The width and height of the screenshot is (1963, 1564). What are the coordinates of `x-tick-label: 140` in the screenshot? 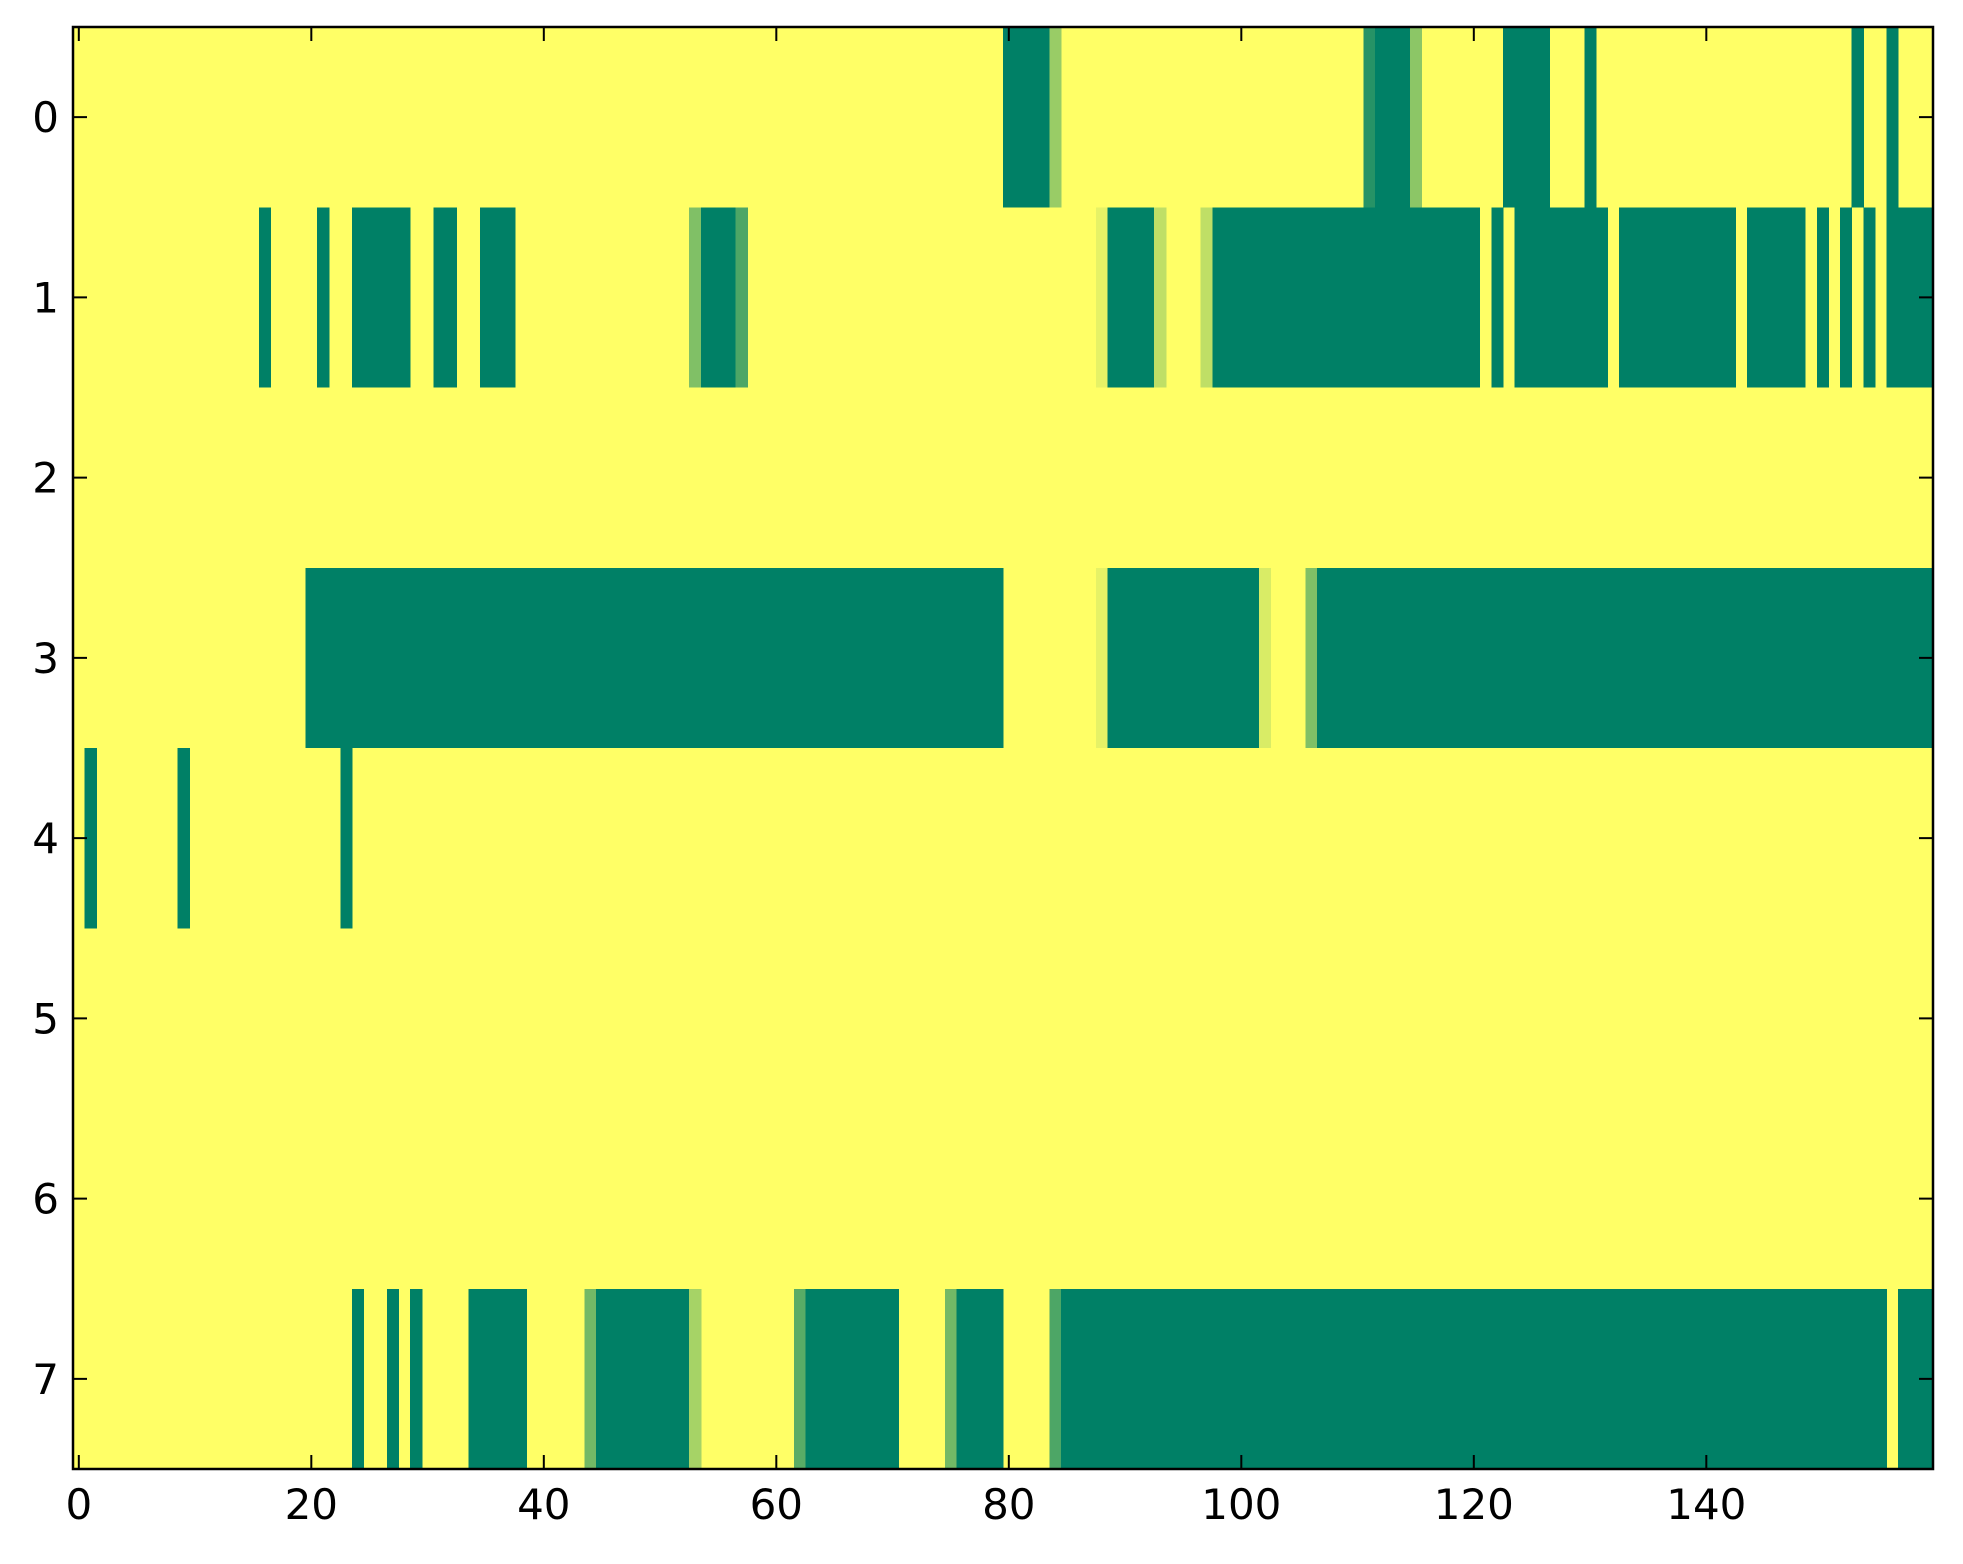 It's located at (1706, 1504).